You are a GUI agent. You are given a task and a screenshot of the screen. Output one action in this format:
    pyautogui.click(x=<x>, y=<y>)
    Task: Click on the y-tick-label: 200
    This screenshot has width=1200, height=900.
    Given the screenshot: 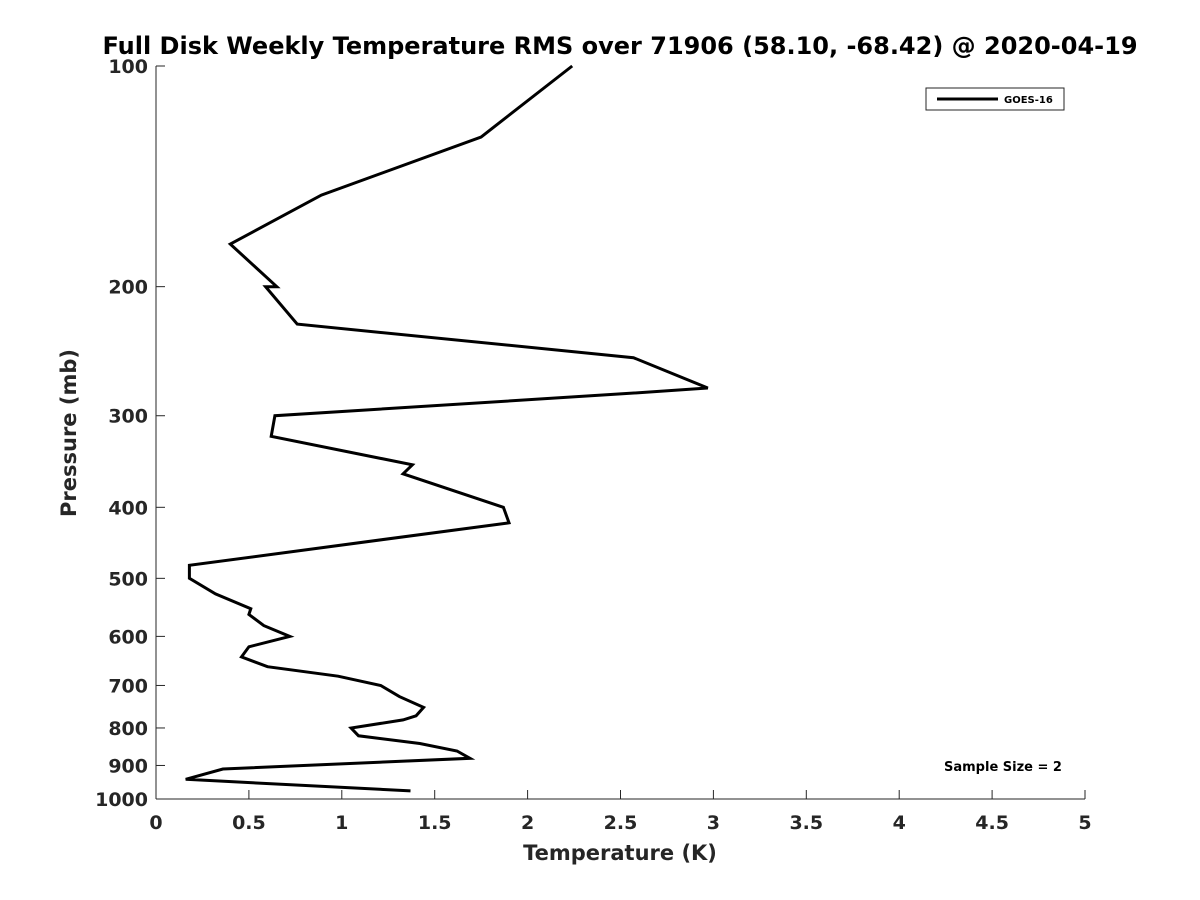 What is the action you would take?
    pyautogui.click(x=128, y=288)
    